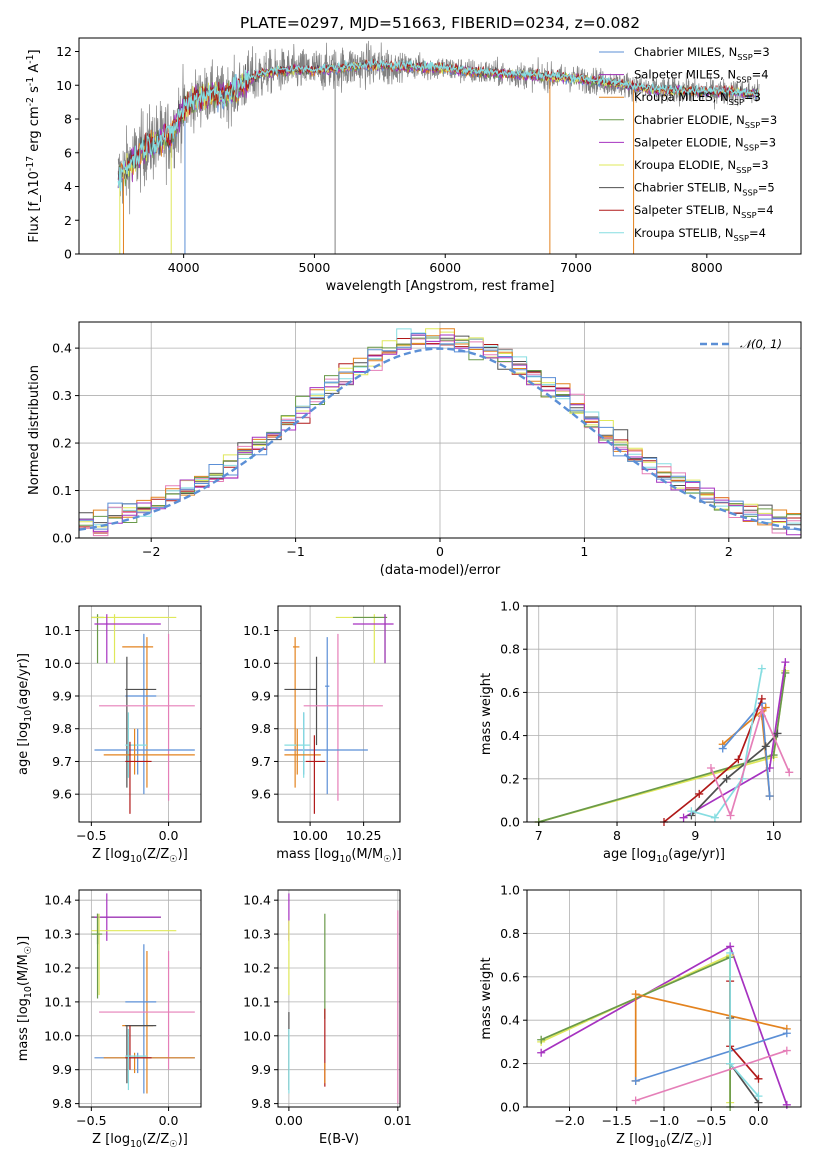  Describe the element at coordinates (33, 145) in the screenshot. I see `y-axis-label: Flux [f_λ10-17​ erg cm-2​ s-1​ A-1​]` at that location.